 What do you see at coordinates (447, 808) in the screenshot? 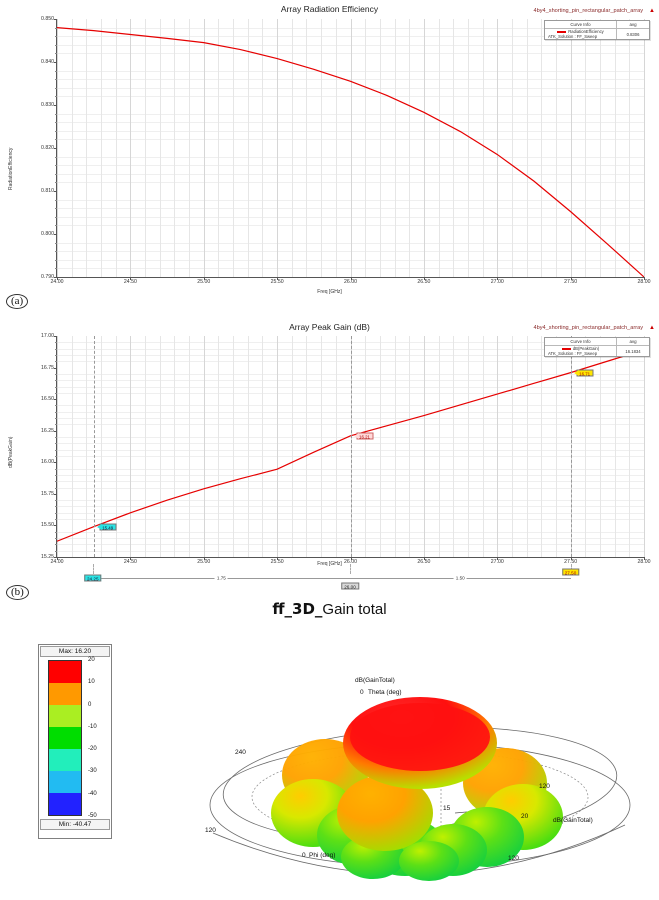
I see `ff3d-radial-tick-15: 15` at bounding box center [447, 808].